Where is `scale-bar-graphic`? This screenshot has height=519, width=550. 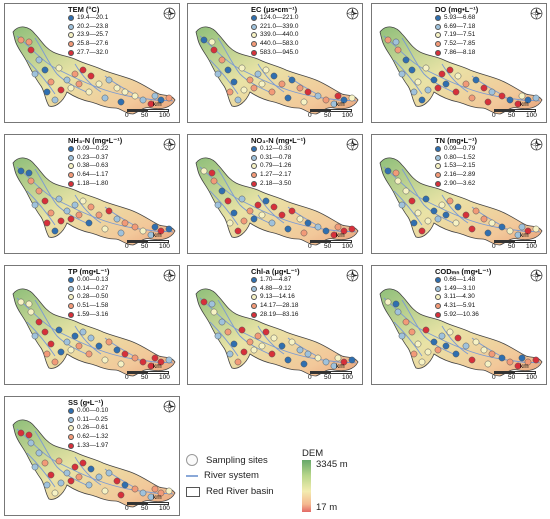 scale-bar-graphic is located at coordinates (148, 503).